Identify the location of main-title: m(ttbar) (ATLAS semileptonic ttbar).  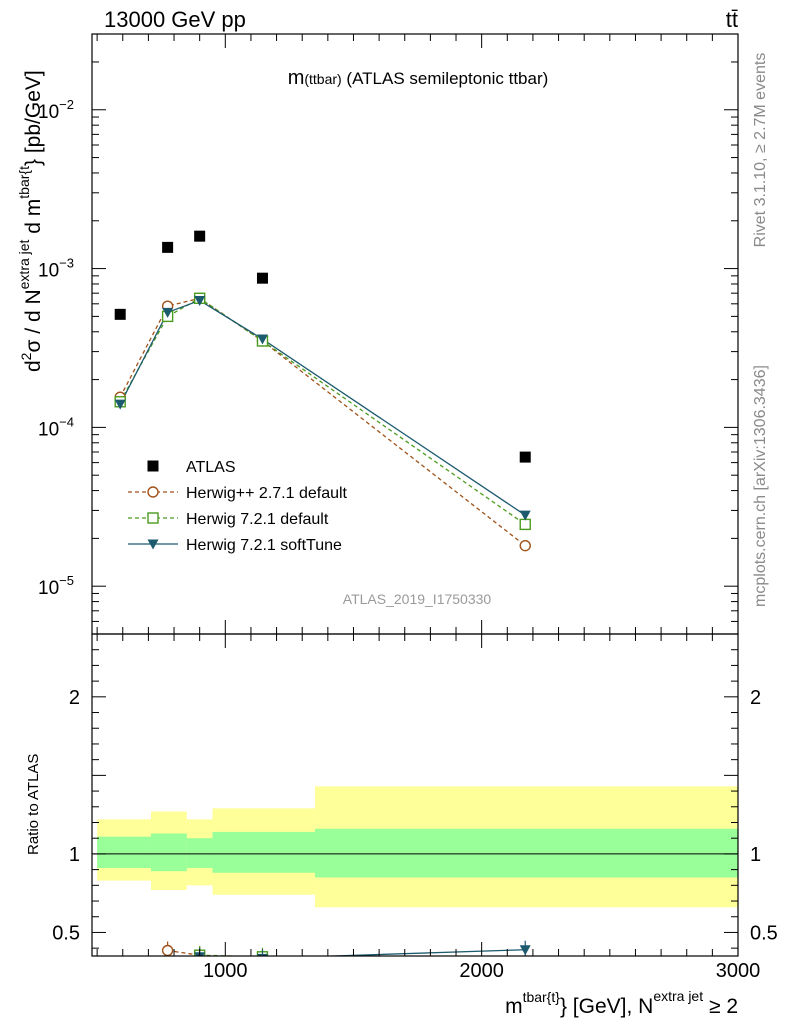
(418, 78).